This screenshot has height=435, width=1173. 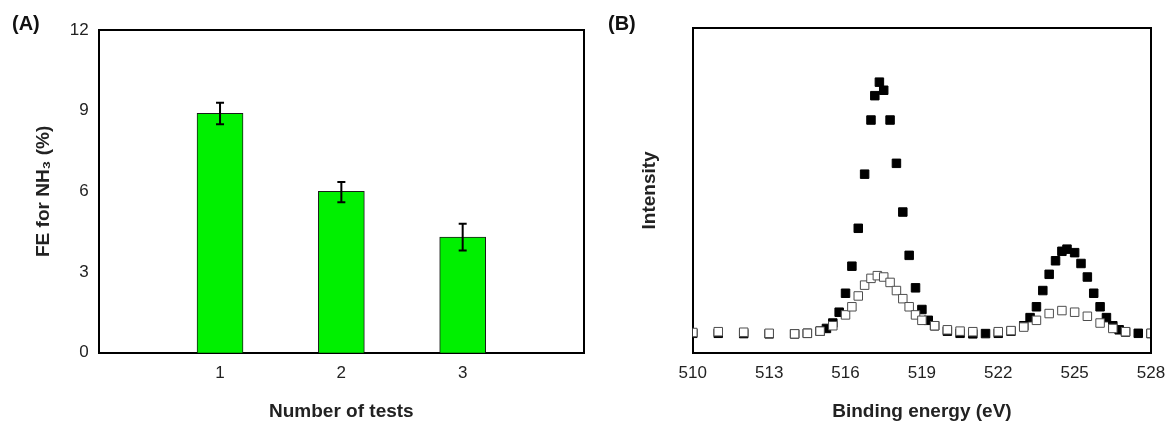 What do you see at coordinates (84, 352) in the screenshot?
I see `y-tick-label: 0` at bounding box center [84, 352].